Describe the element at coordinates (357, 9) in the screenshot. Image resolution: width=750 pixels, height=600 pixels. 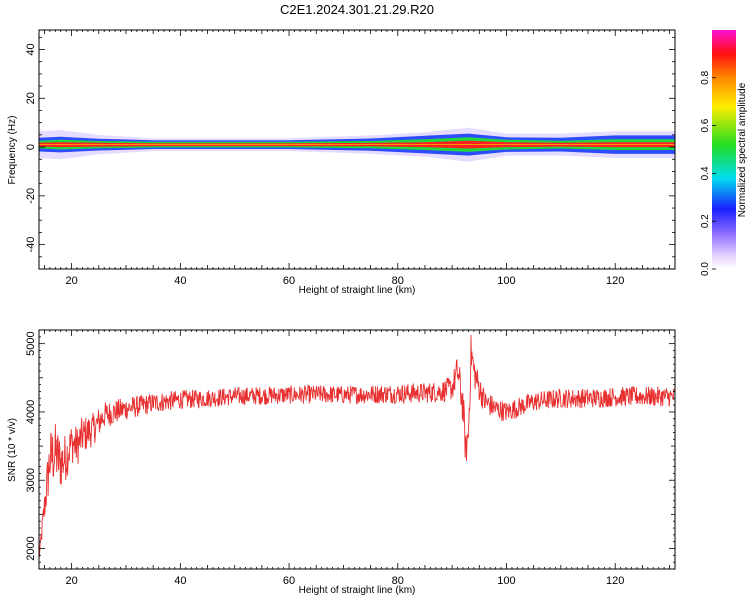
I see `chart-title: C2E1.2024.301.21.29.R20` at that location.